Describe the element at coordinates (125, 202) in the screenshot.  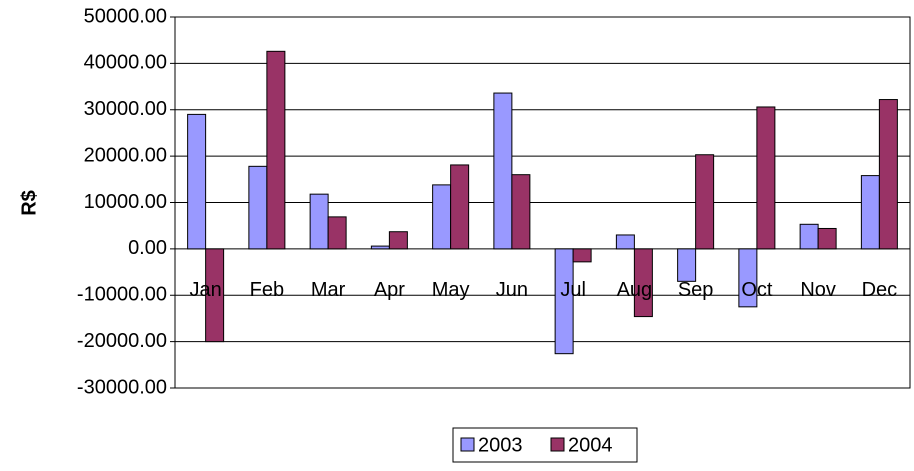
I see `y-tick-label: 10000.00` at that location.